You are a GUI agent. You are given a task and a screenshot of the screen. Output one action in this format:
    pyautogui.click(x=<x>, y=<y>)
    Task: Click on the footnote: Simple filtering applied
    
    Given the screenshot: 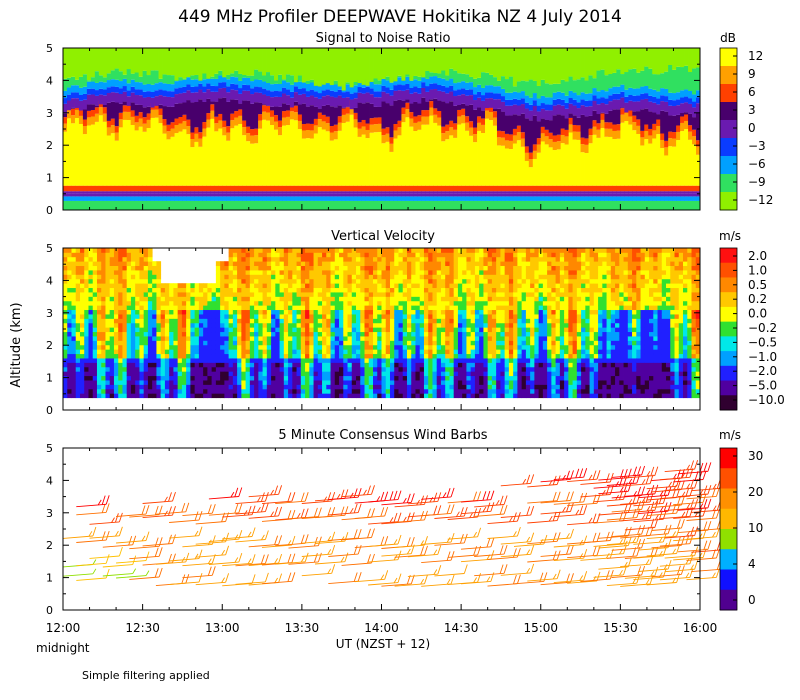 What is the action you would take?
    pyautogui.click(x=146, y=675)
    